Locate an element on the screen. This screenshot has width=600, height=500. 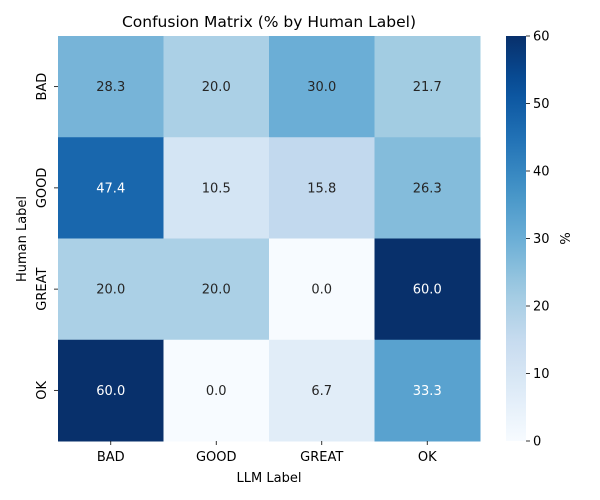
heatmap-cell-ok-great is located at coordinates (322, 390).